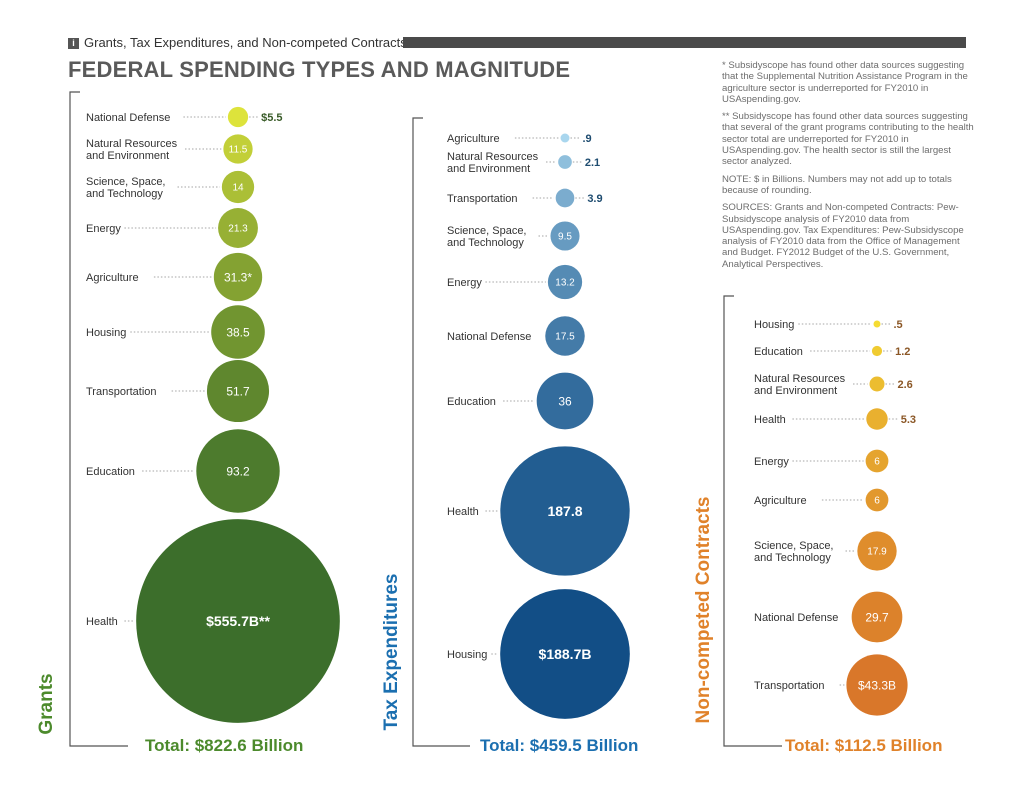 The width and height of the screenshot is (1024, 786). I want to click on bubble-education: Education 36, so click(520, 401).